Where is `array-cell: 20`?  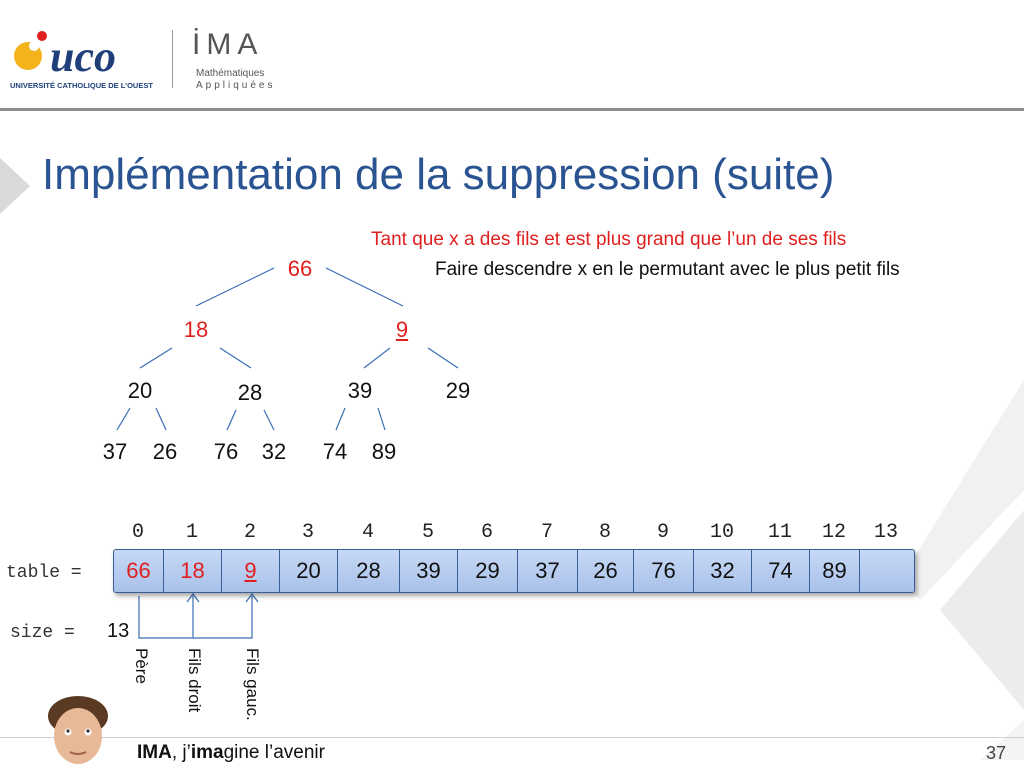
array-cell: 20 is located at coordinates (309, 571).